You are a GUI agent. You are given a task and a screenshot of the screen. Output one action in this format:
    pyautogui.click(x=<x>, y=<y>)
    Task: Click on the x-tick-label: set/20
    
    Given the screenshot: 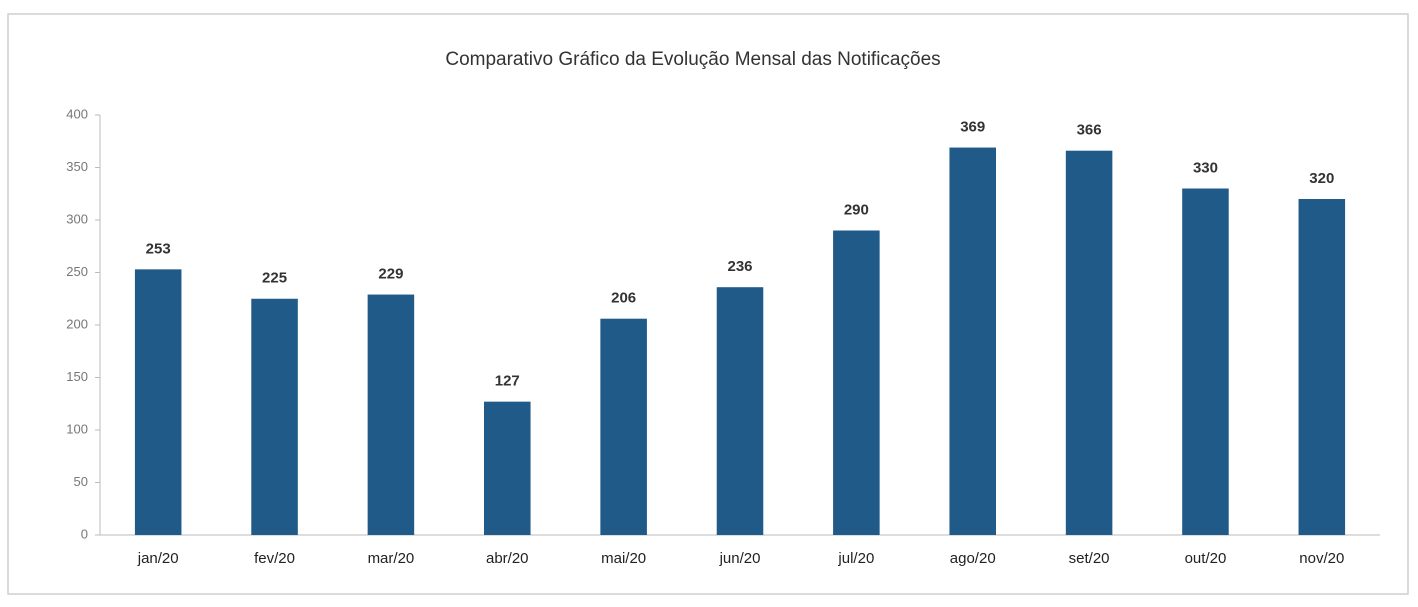 What is the action you would take?
    pyautogui.click(x=1089, y=558)
    